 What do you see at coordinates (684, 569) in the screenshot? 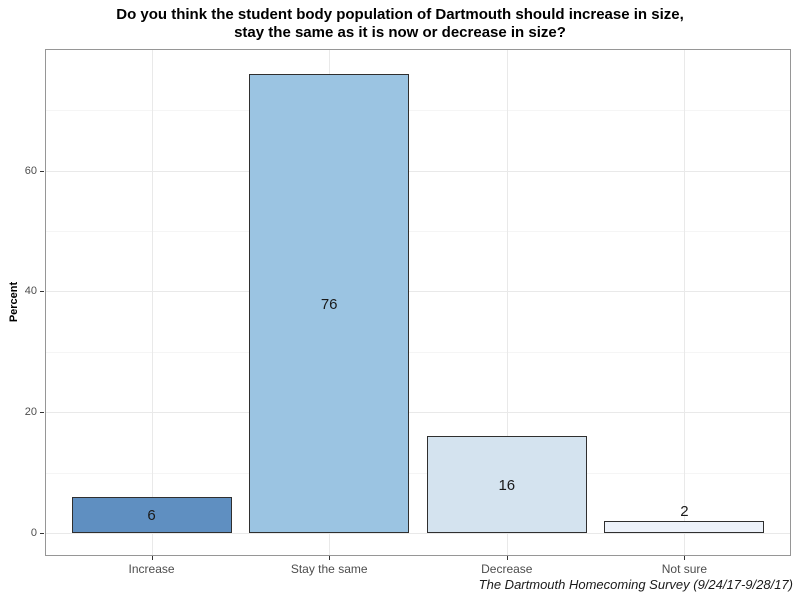
I see `x-tick-label-not-sure: Not sure` at bounding box center [684, 569].